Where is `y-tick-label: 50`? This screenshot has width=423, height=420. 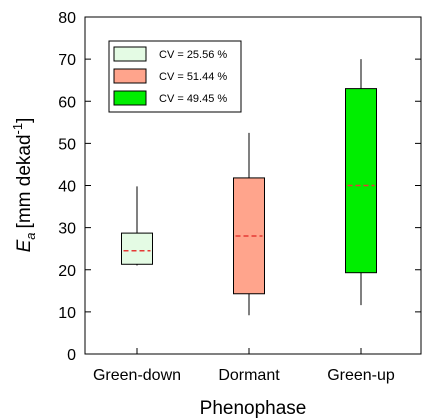 y-tick-label: 50 is located at coordinates (67, 144).